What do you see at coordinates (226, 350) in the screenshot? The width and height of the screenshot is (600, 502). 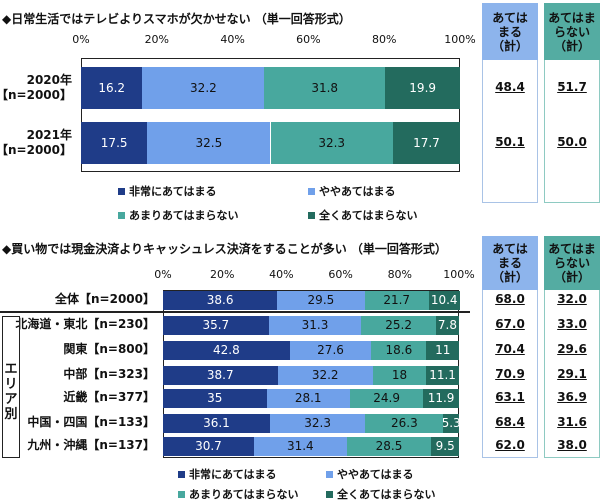 I see `bar-segment: 42.8` at bounding box center [226, 350].